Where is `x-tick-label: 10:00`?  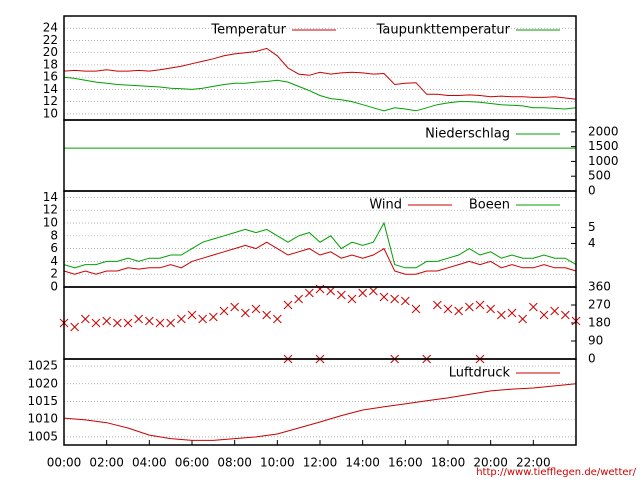 x-tick-label: 10:00 is located at coordinates (277, 463).